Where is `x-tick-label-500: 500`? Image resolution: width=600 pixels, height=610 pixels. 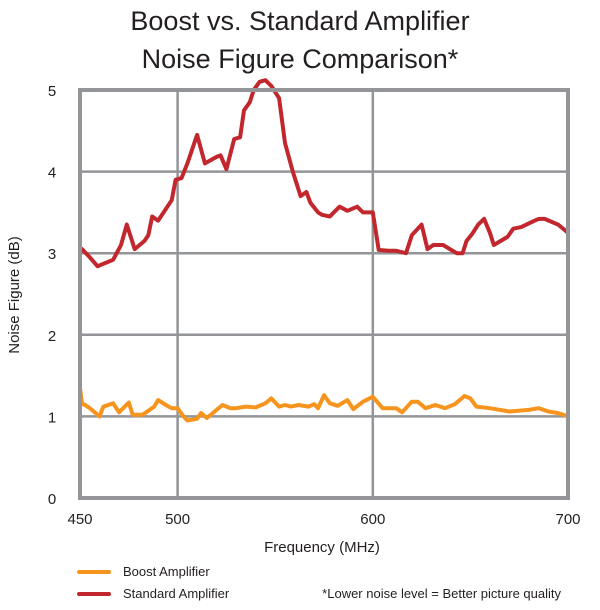
x-tick-label-500: 500 is located at coordinates (177, 519).